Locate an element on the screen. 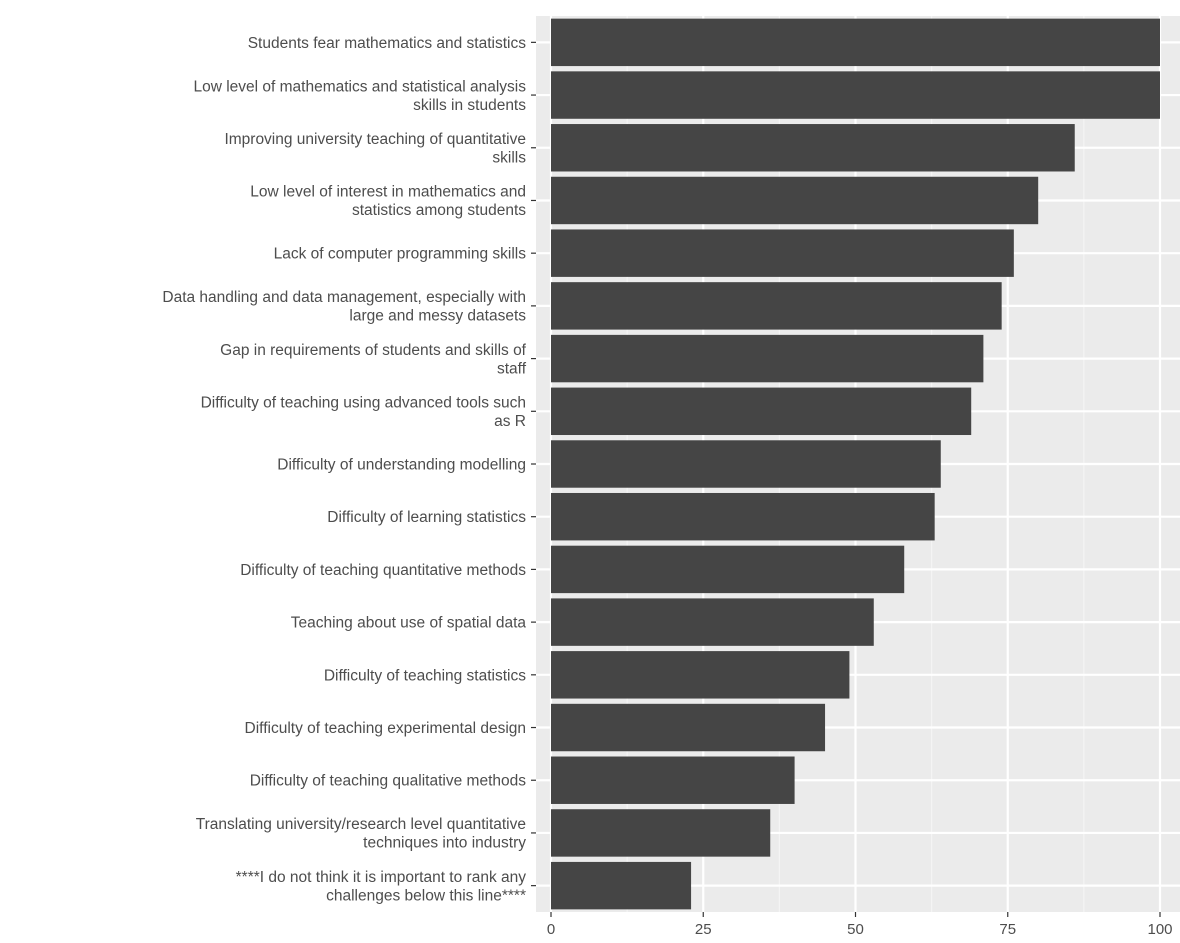  y-tick-label: Difficulty of teaching statistics is located at coordinates (425, 675).